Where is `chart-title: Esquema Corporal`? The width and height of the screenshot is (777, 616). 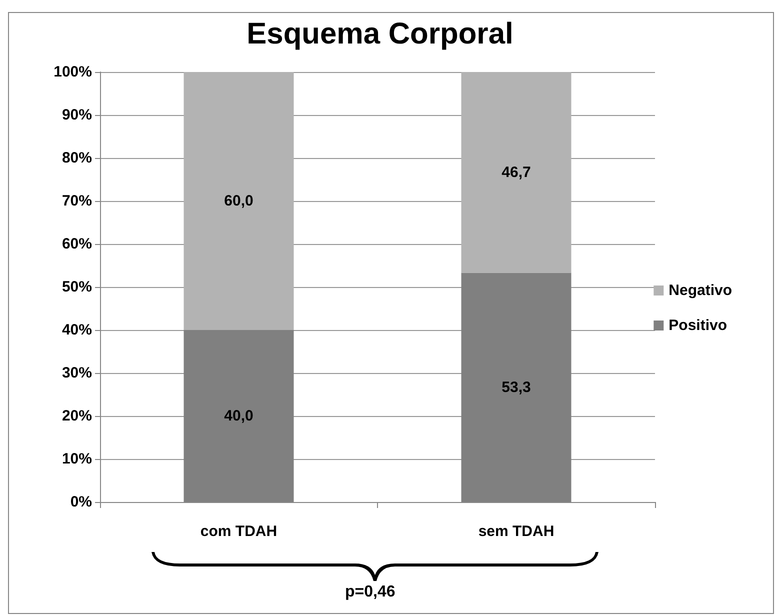 chart-title: Esquema Corporal is located at coordinates (380, 34).